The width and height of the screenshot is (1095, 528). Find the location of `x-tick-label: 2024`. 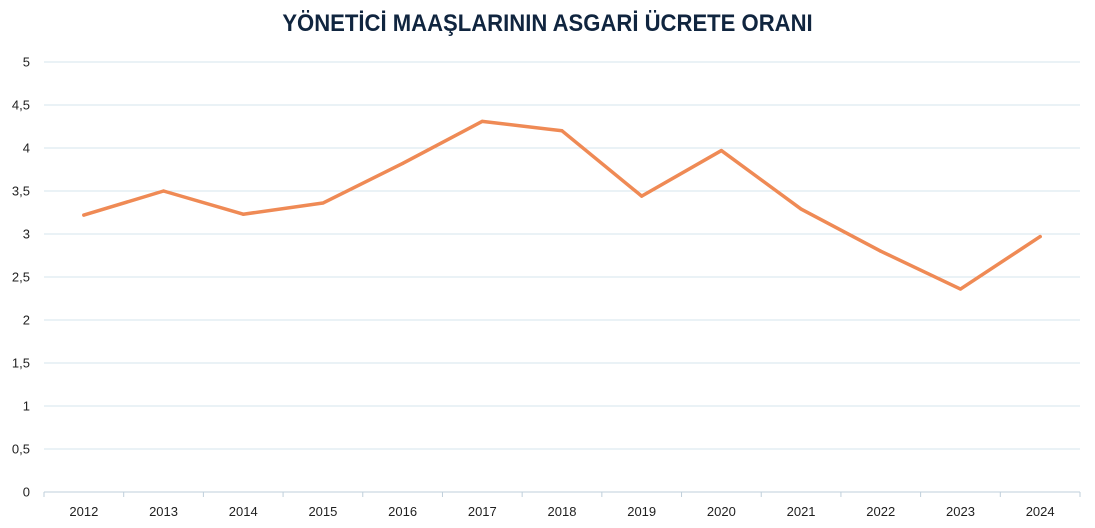

x-tick-label: 2024 is located at coordinates (1040, 511).